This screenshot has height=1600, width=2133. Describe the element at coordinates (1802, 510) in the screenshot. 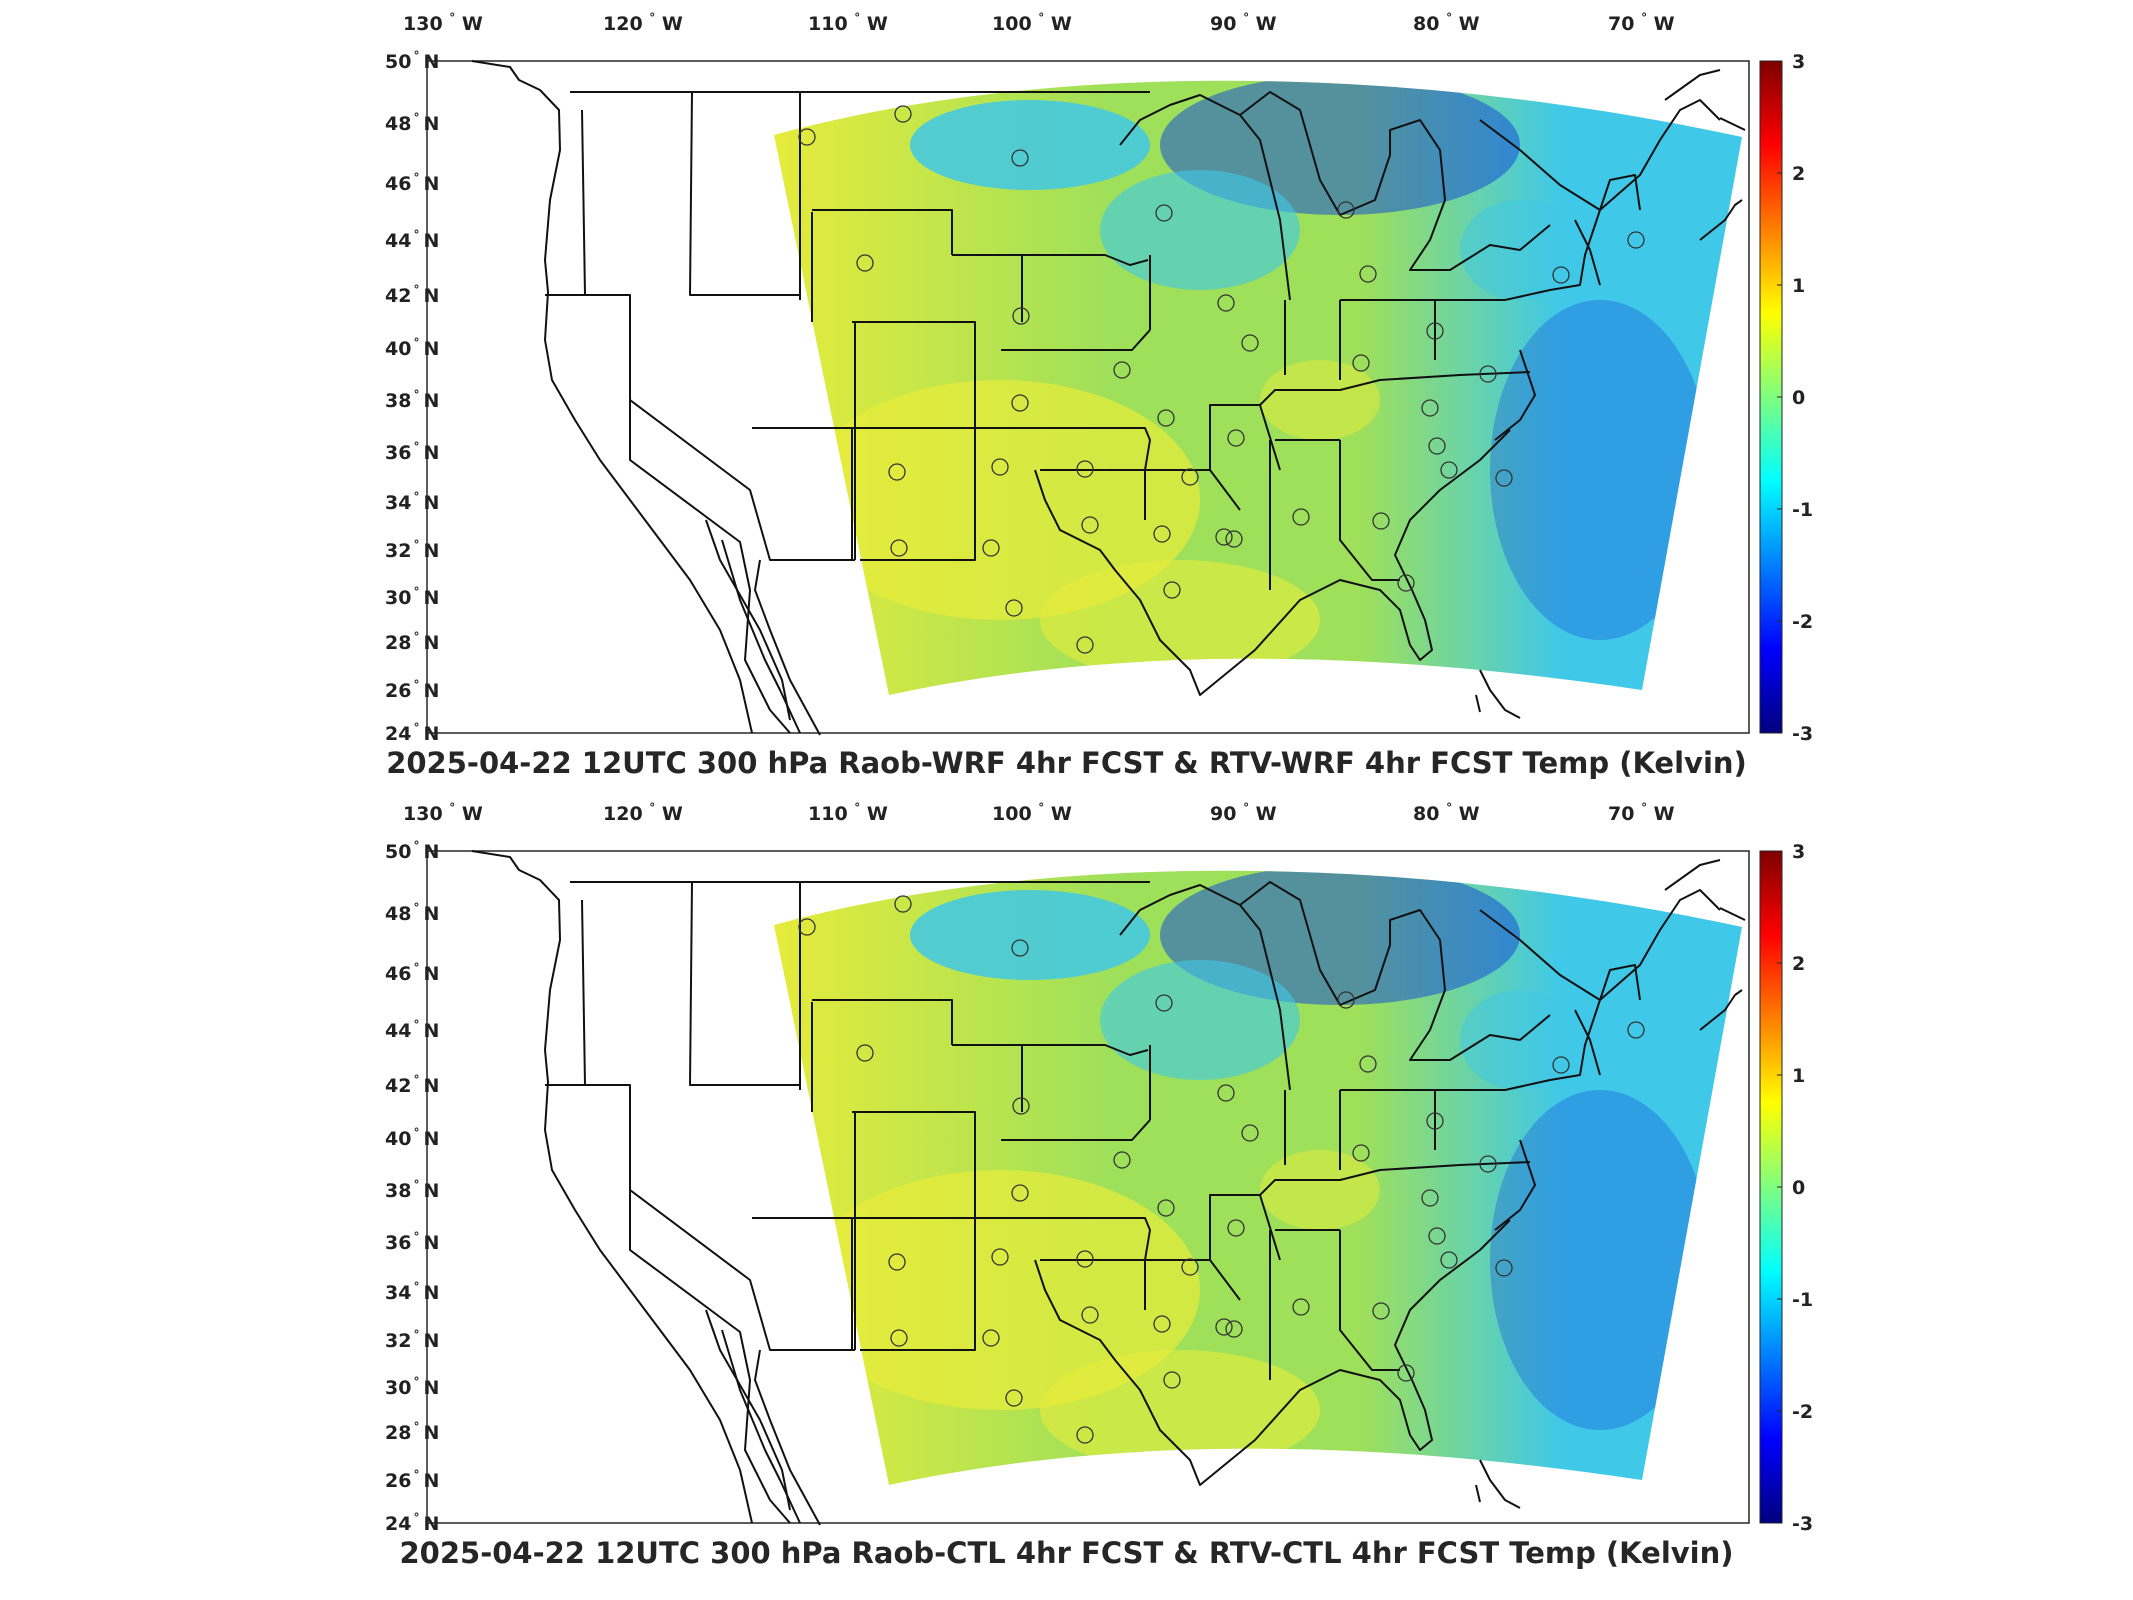

I see `colorbar-tick-label: -1` at that location.